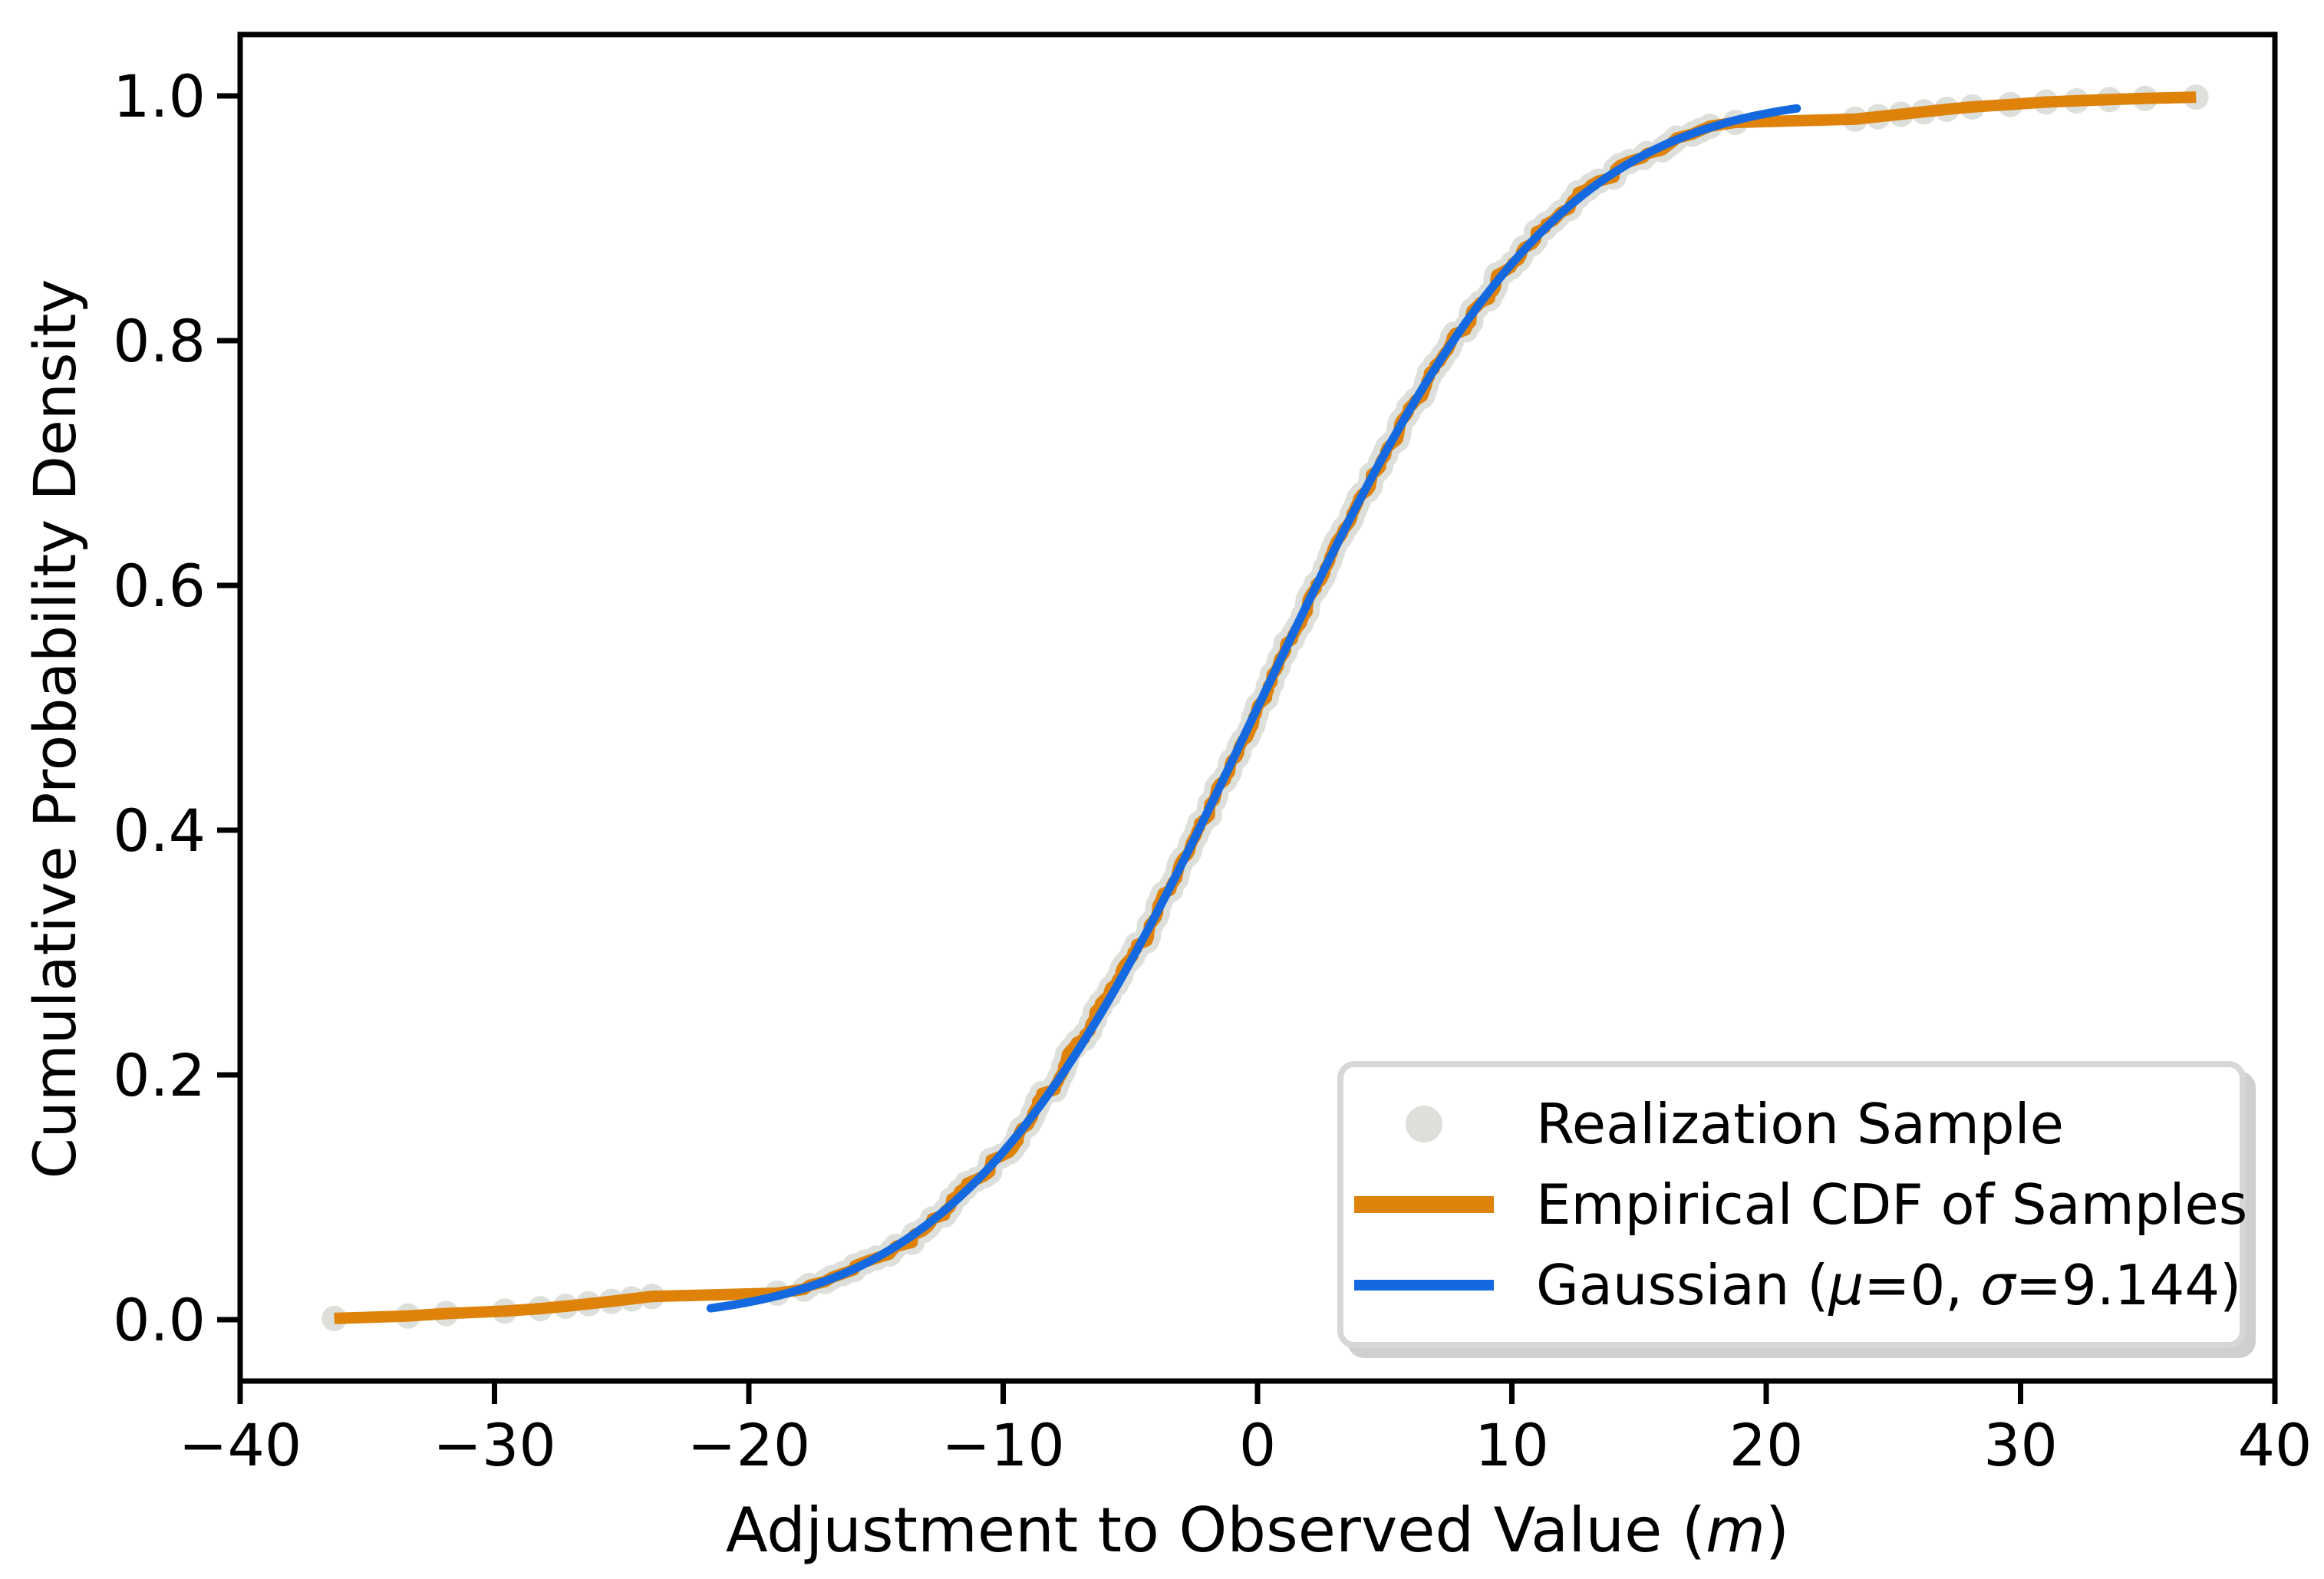  What do you see at coordinates (1800, 1124) in the screenshot?
I see `legend-label: Realization Sample` at bounding box center [1800, 1124].